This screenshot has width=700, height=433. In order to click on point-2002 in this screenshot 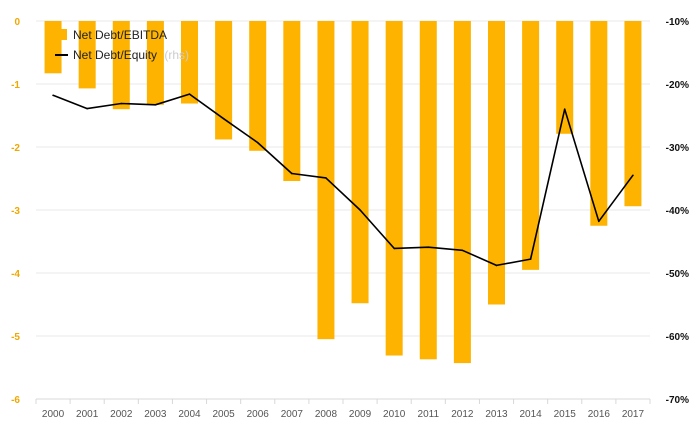, I will do `click(121, 103)`.